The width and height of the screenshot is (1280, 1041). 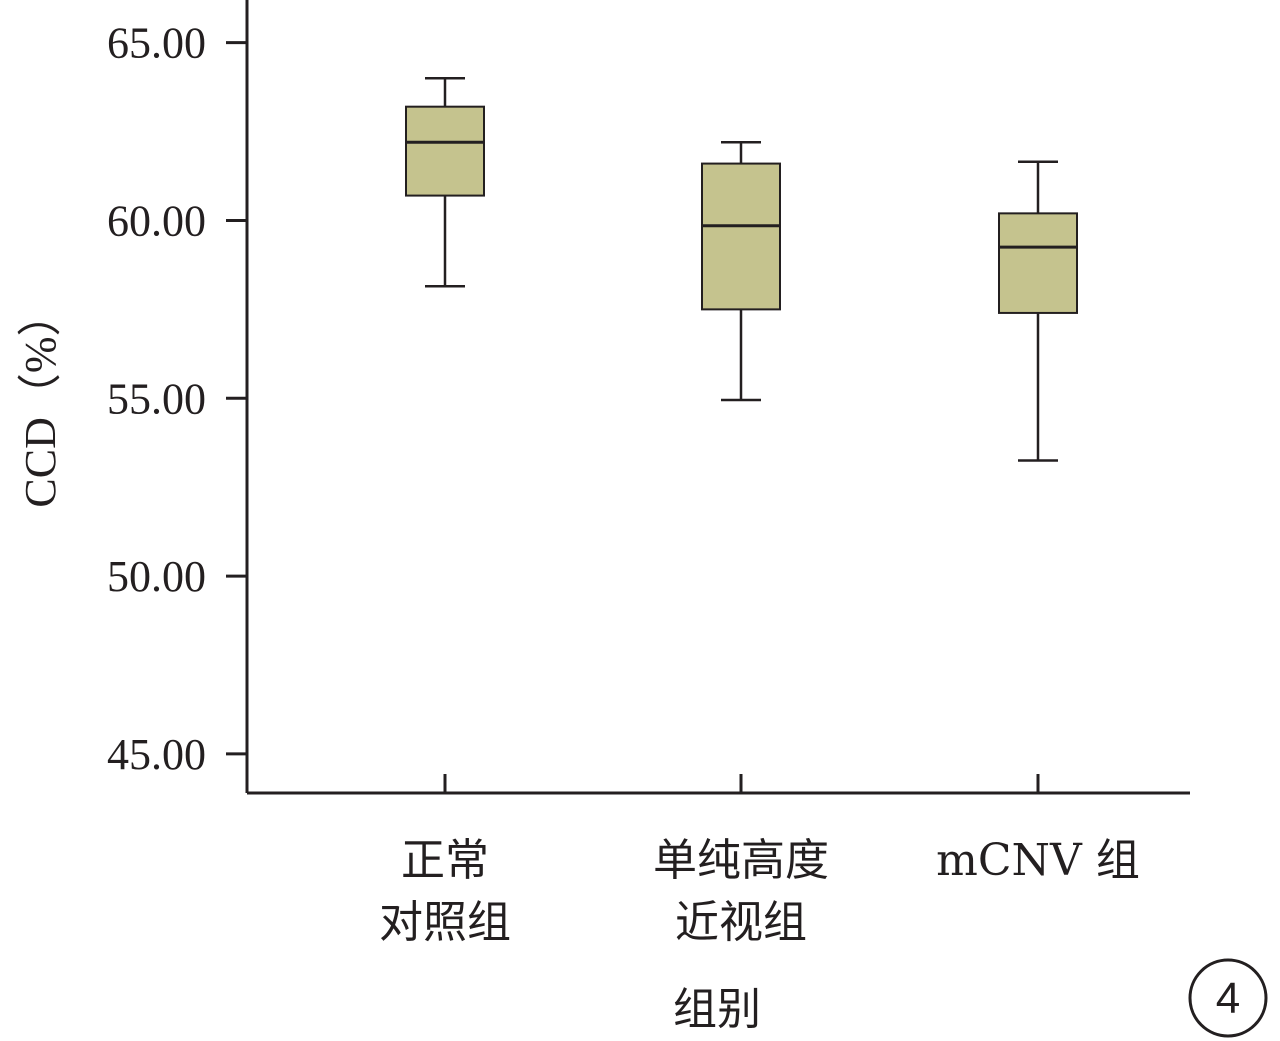 I want to click on y-tick-label: 55.00, so click(x=156, y=398).